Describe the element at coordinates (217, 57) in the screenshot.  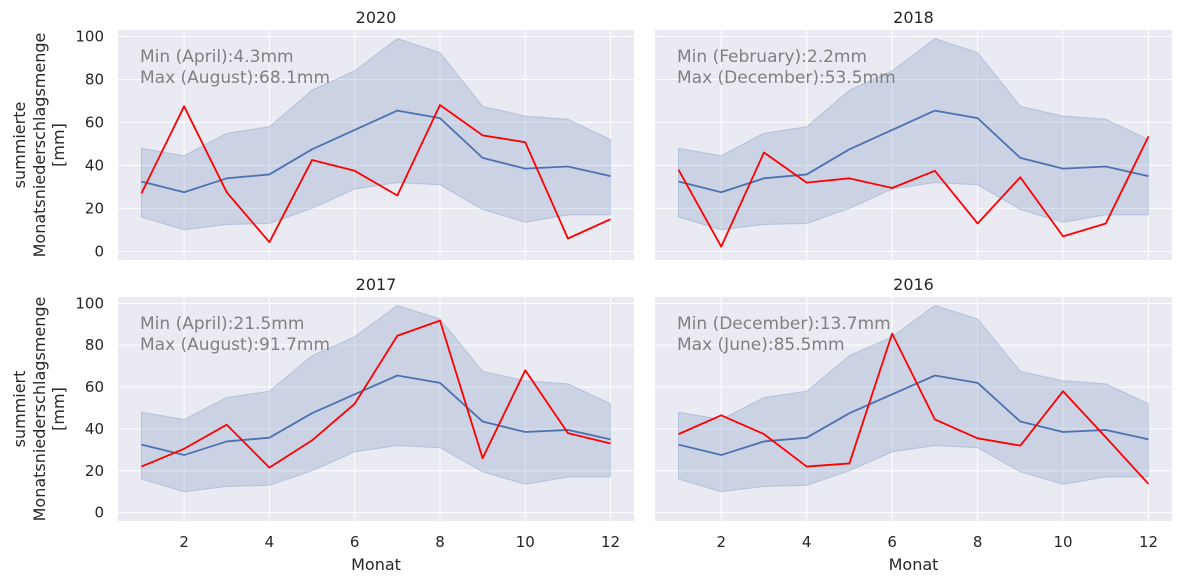
I see `annotation-min: Min (April):4.3mm` at that location.